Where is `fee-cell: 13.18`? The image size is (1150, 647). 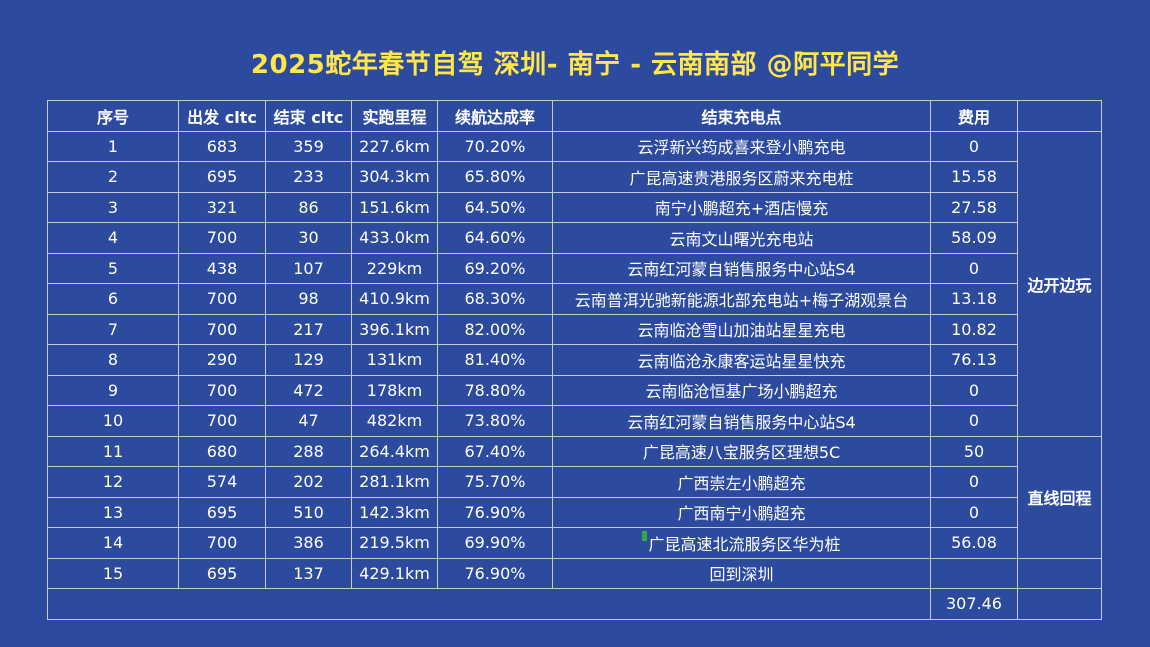
fee-cell: 13.18 is located at coordinates (974, 299).